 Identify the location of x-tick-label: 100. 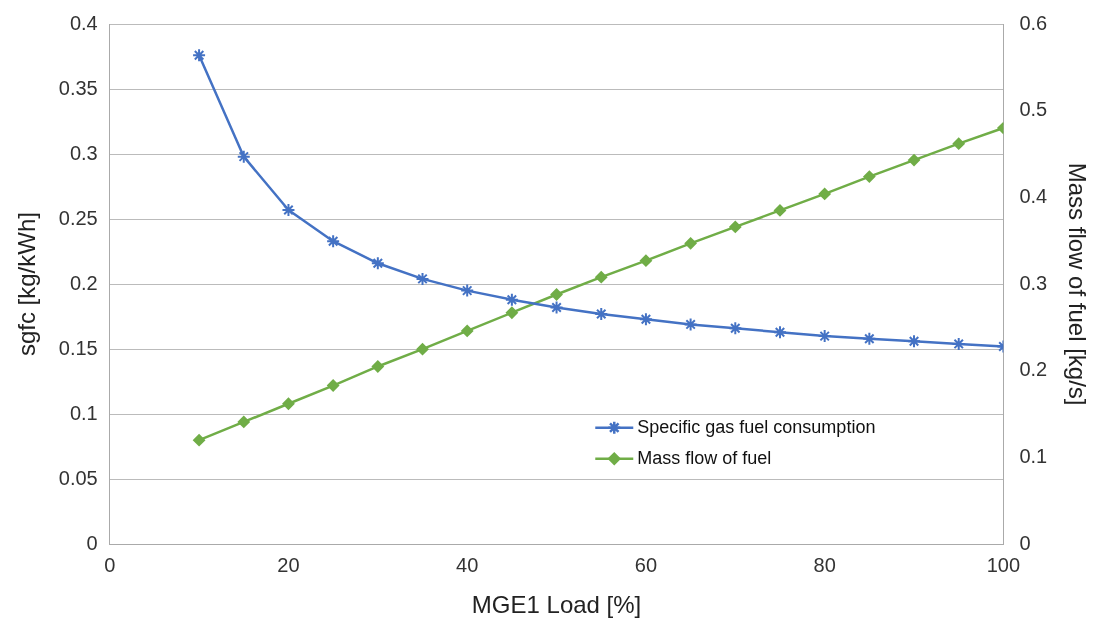
(1003, 564).